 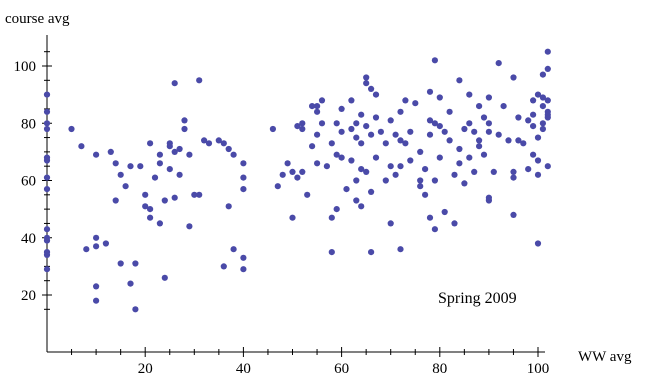 What do you see at coordinates (341, 369) in the screenshot?
I see `x-tick-label: 60` at bounding box center [341, 369].